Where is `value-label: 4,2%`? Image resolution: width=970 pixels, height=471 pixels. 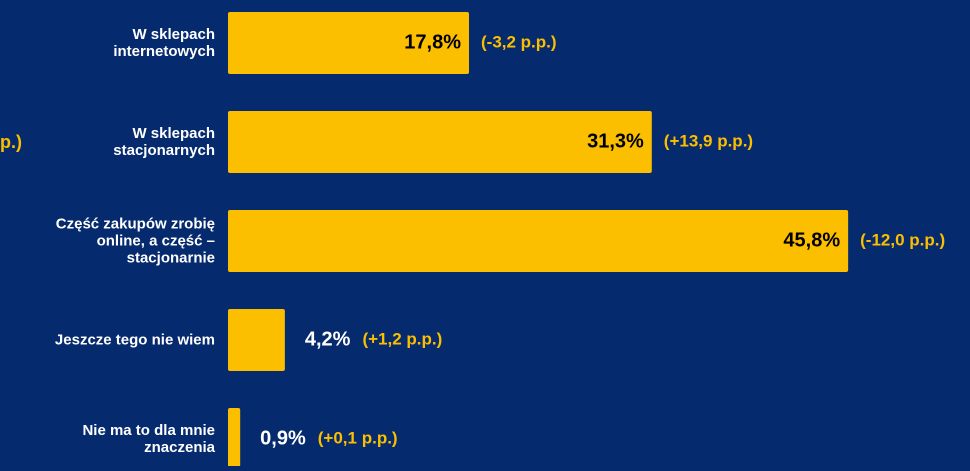
value-label: 4,2% is located at coordinates (328, 339).